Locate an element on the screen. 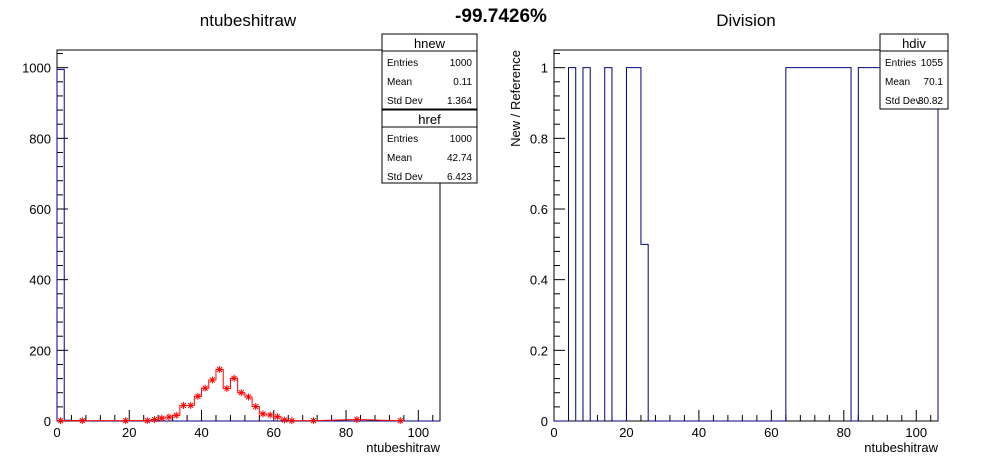 This screenshot has height=472, width=996. x-tick-label: 20 is located at coordinates (129, 432).